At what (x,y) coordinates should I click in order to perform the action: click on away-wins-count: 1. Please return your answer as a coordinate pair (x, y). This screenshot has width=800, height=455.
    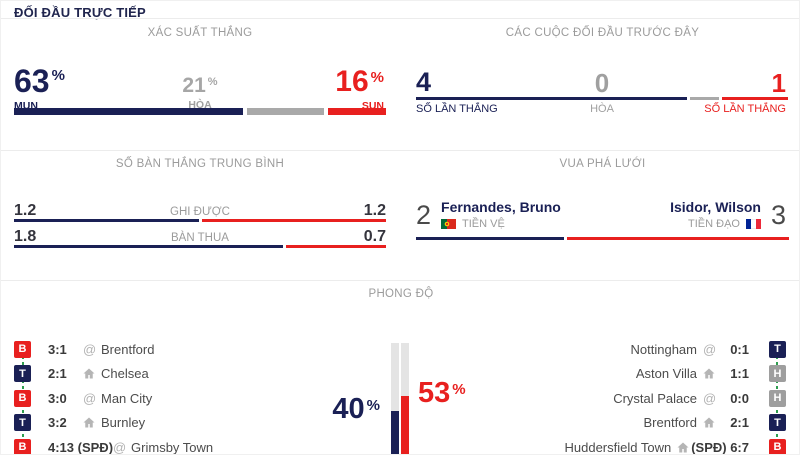
    Looking at the image, I should click on (778, 83).